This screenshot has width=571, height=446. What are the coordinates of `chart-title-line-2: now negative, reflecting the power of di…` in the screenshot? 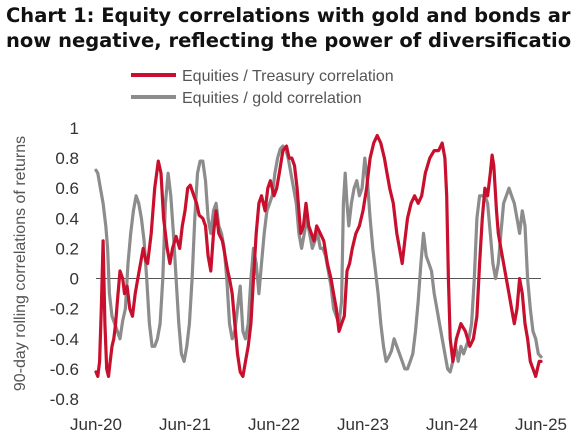 It's located at (288, 40).